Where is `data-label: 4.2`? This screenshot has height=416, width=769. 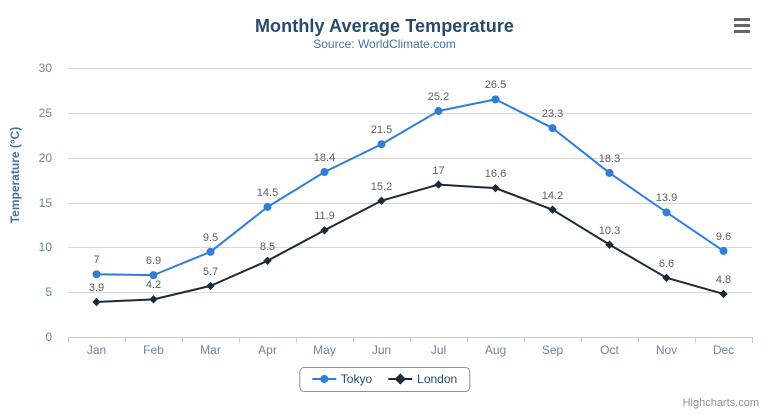
data-label: 4.2 is located at coordinates (153, 285).